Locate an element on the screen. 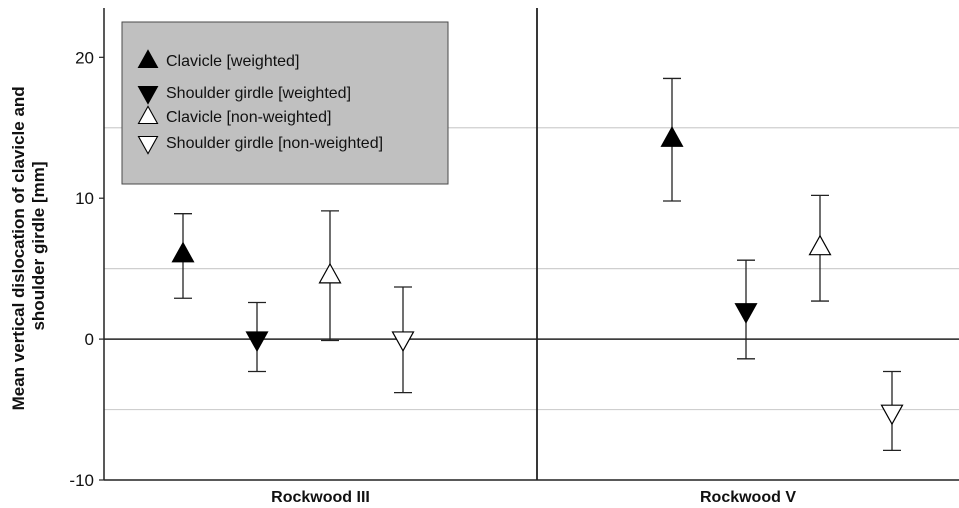  category-label: Rockwood V is located at coordinates (748, 497).